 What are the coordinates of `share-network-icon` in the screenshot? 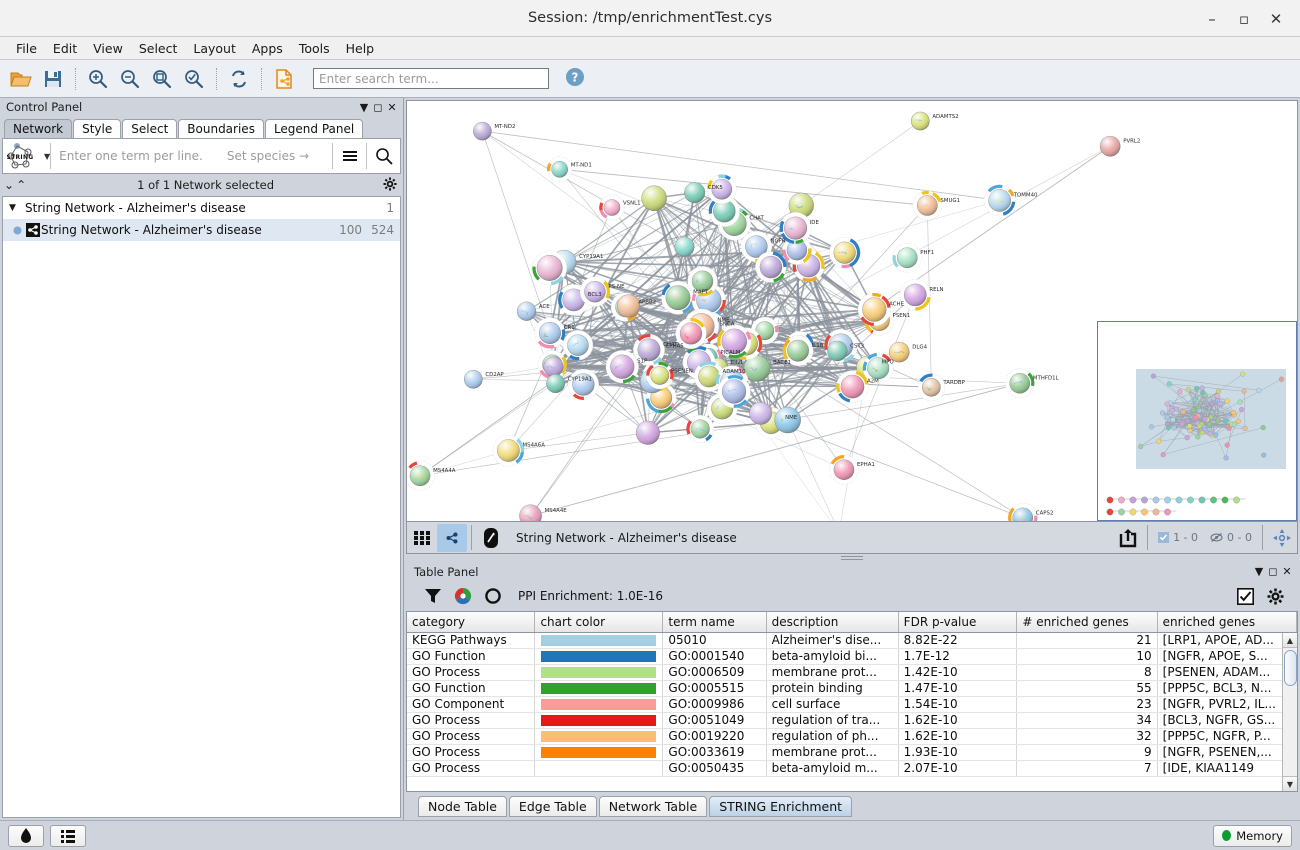 It's located at (452, 537).